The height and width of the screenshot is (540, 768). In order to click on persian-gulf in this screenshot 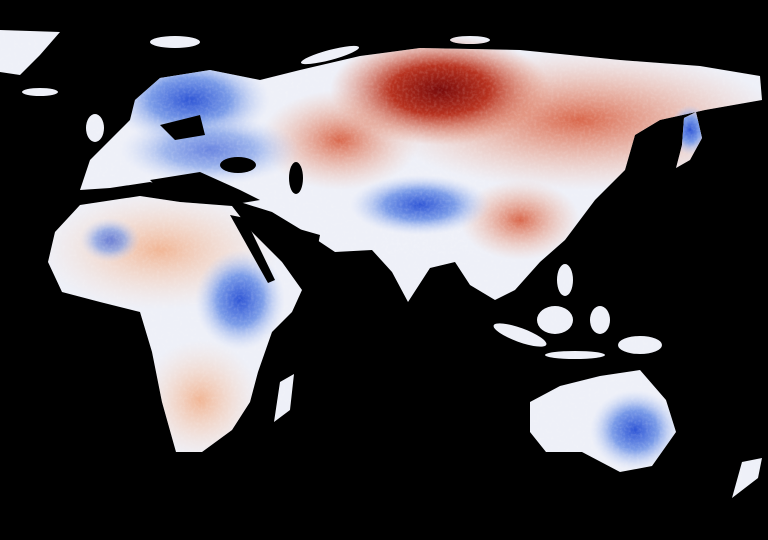, I will do `click(302, 235)`.